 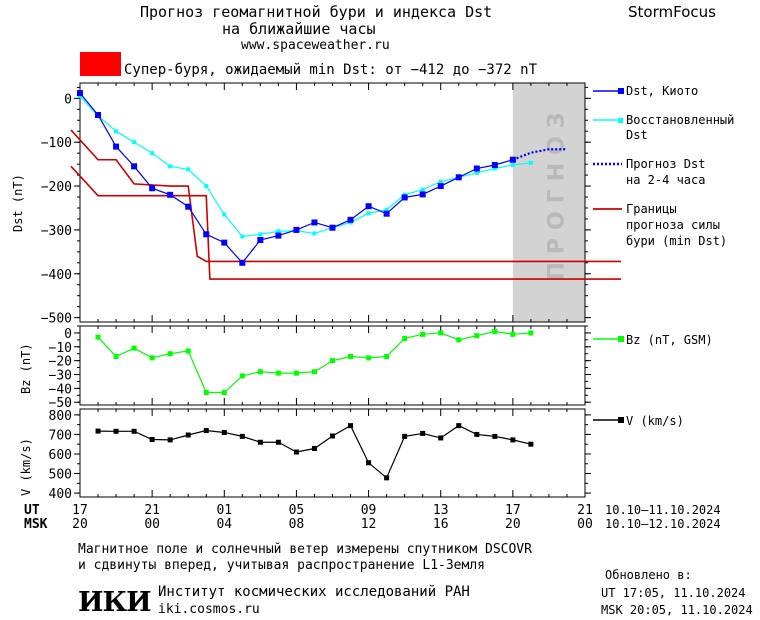 What do you see at coordinates (346, 222) in the screenshot?
I see `boundary-line-lower` at bounding box center [346, 222].